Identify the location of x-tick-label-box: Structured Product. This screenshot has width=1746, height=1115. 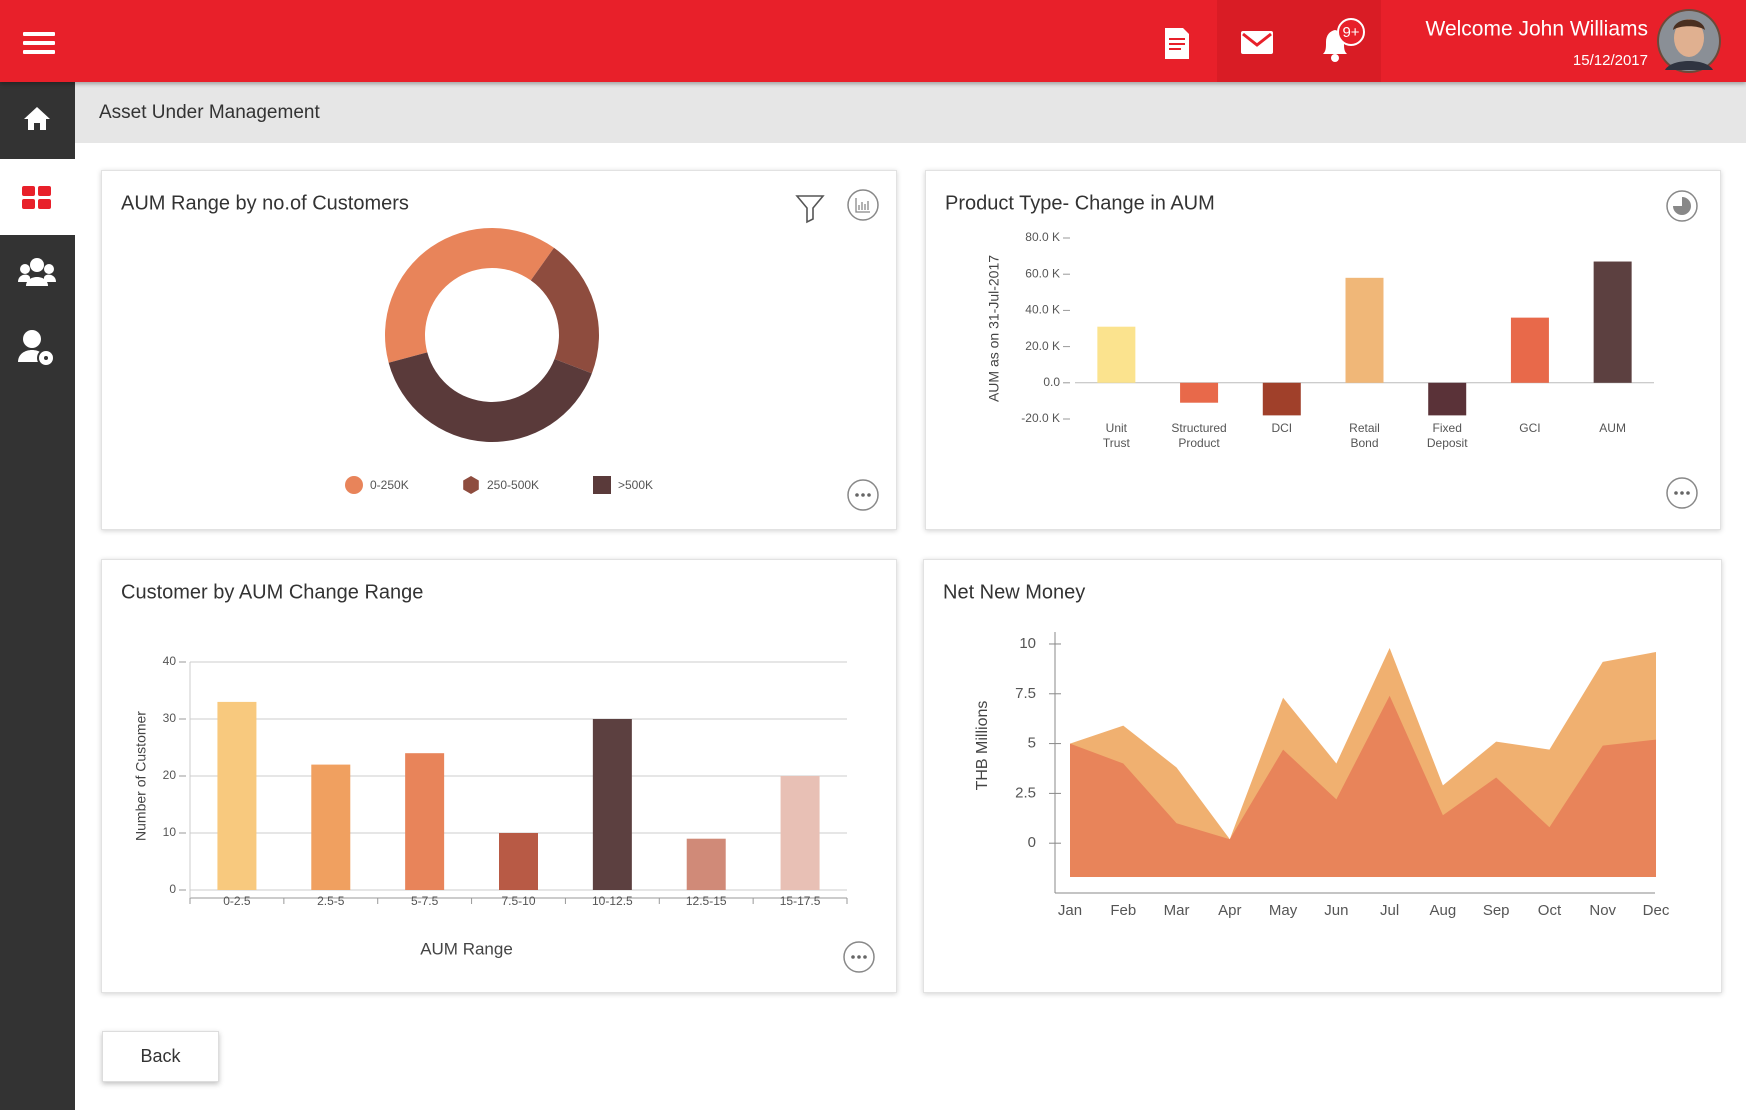
(1199, 436).